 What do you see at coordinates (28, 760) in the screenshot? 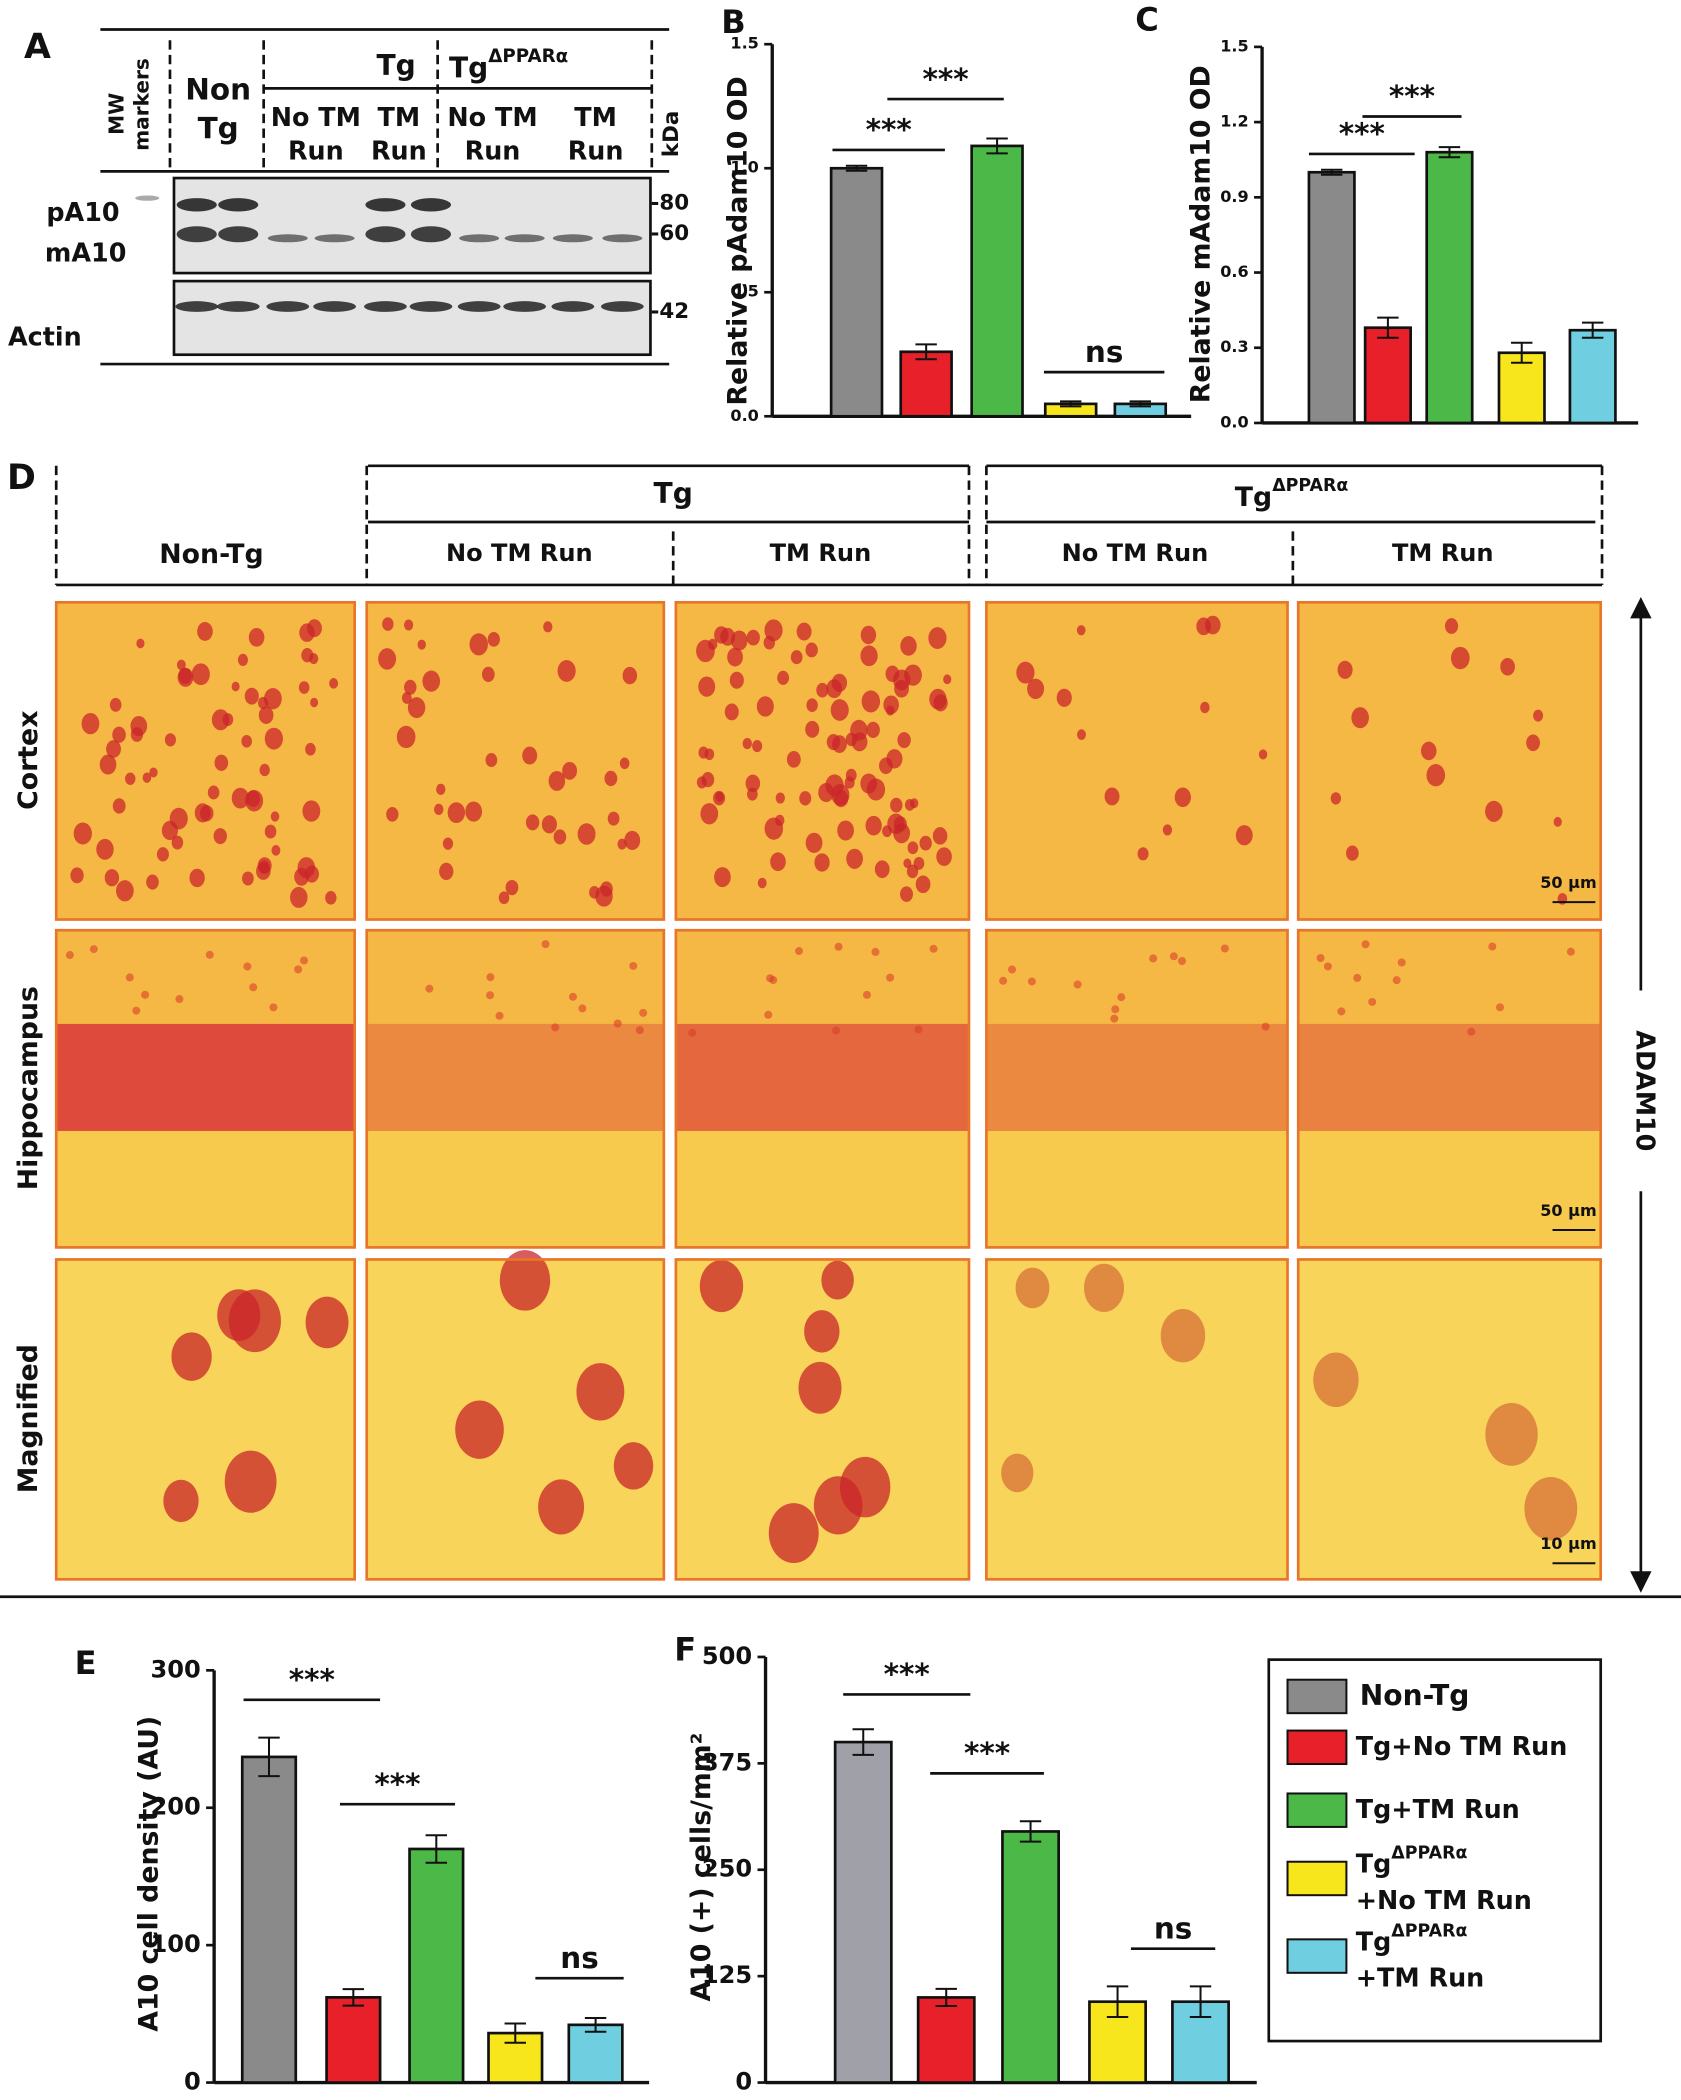
I see `row-label: Cortex` at bounding box center [28, 760].